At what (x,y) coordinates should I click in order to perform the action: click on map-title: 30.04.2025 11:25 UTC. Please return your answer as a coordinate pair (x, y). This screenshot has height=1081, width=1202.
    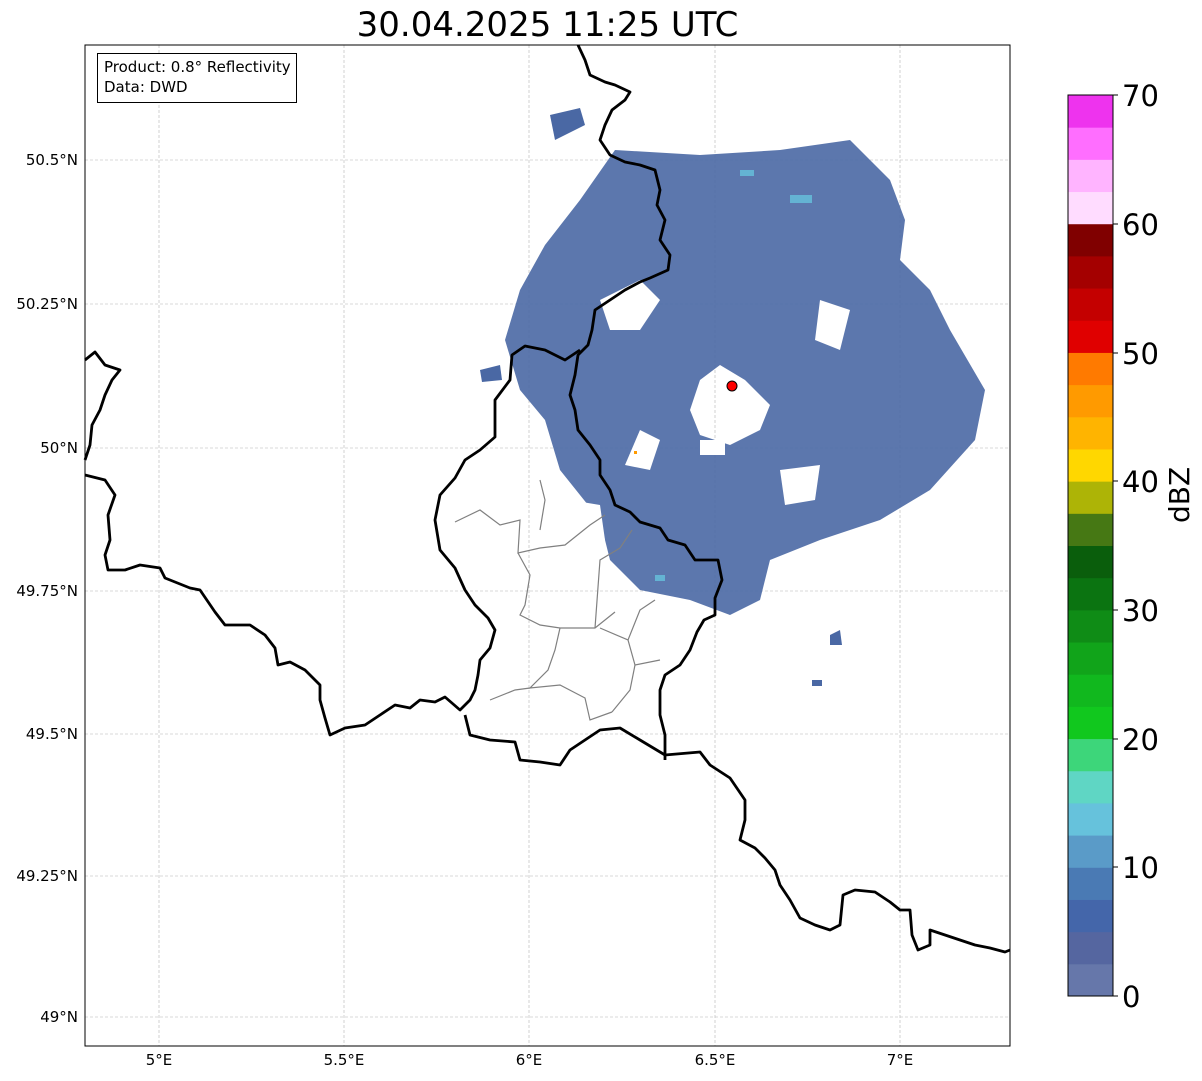
    Looking at the image, I should click on (547, 25).